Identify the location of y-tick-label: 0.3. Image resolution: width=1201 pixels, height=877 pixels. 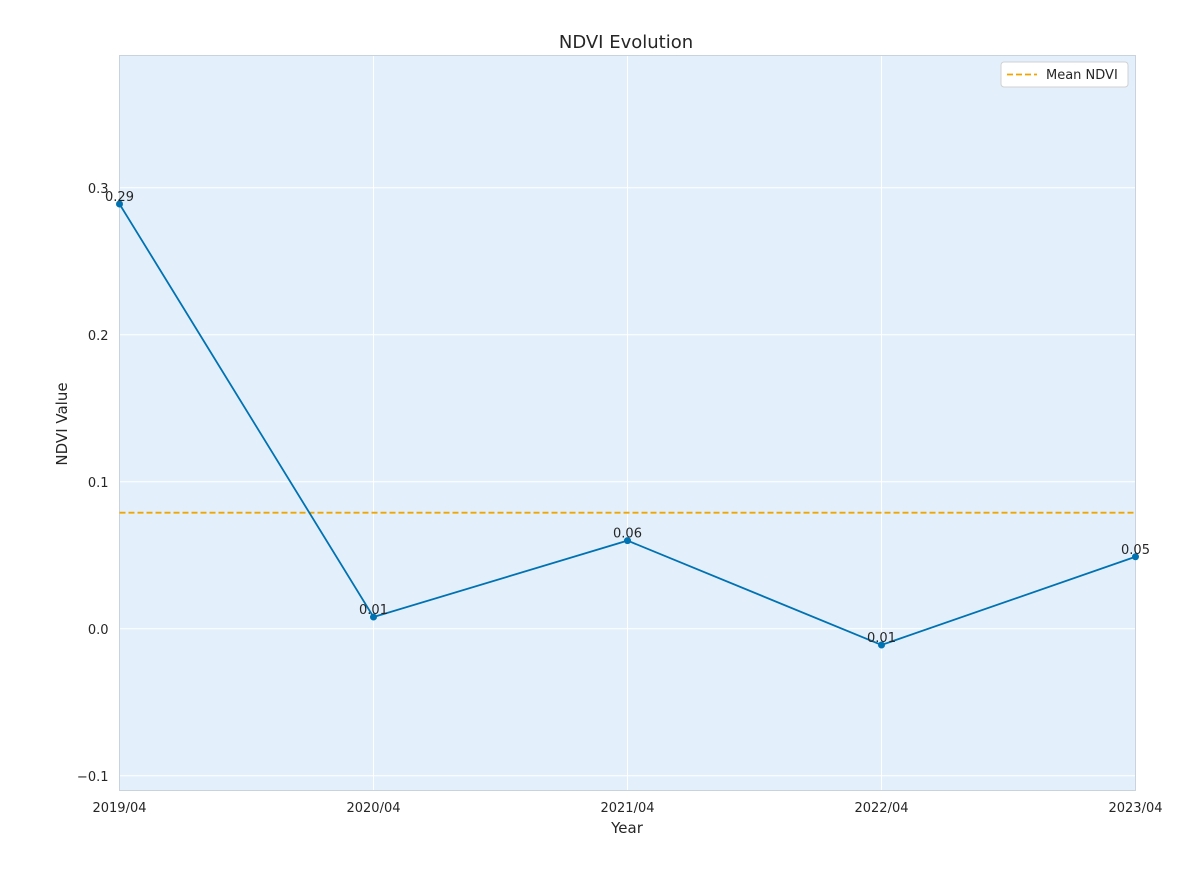
(98, 189).